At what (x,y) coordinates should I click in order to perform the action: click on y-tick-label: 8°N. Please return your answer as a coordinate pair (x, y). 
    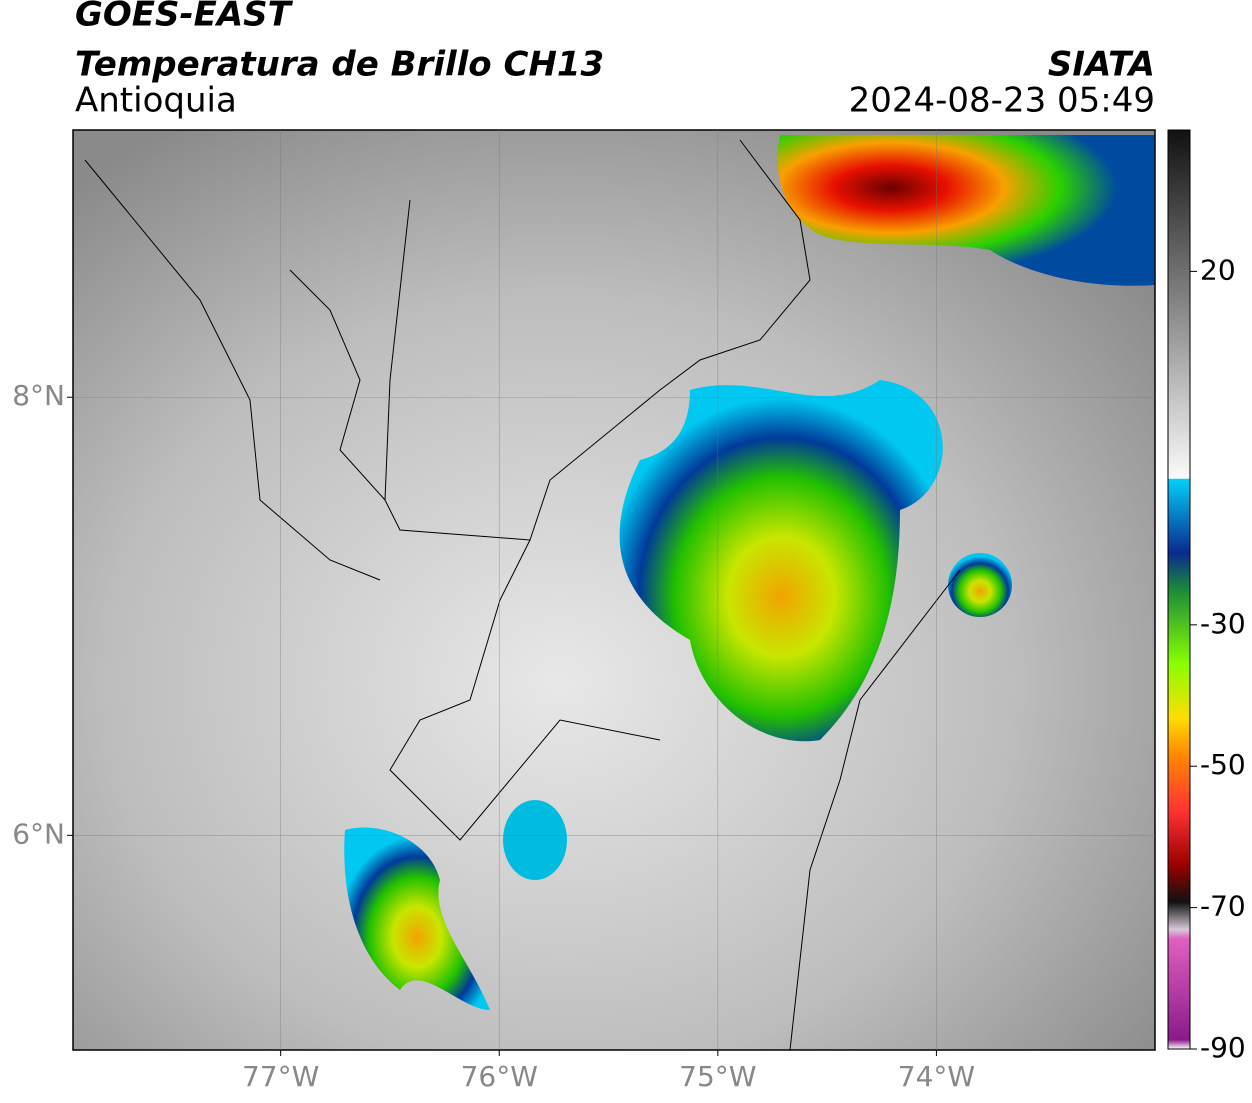
    Looking at the image, I should click on (38, 395).